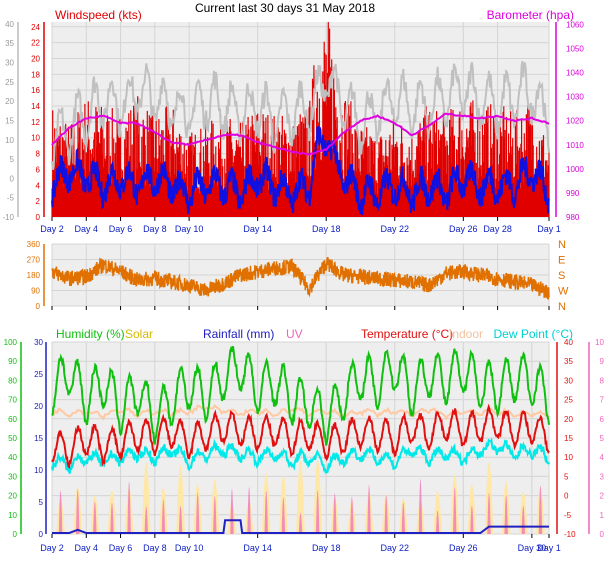  What do you see at coordinates (34, 275) in the screenshot?
I see `dir-tick-label: 180` at bounding box center [34, 275].